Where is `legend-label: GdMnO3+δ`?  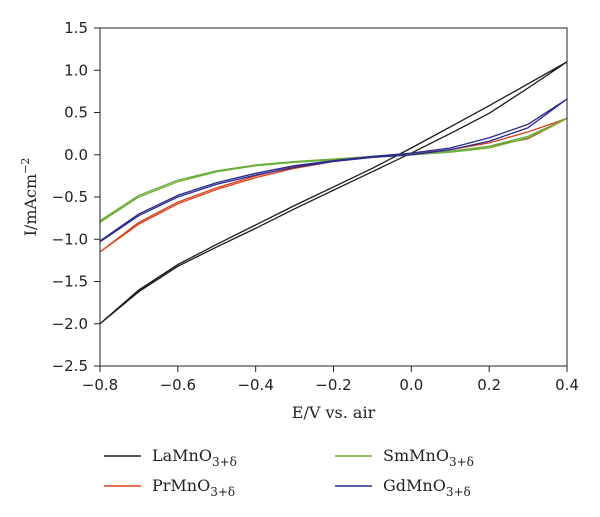 legend-label: GdMnO3+δ is located at coordinates (427, 487).